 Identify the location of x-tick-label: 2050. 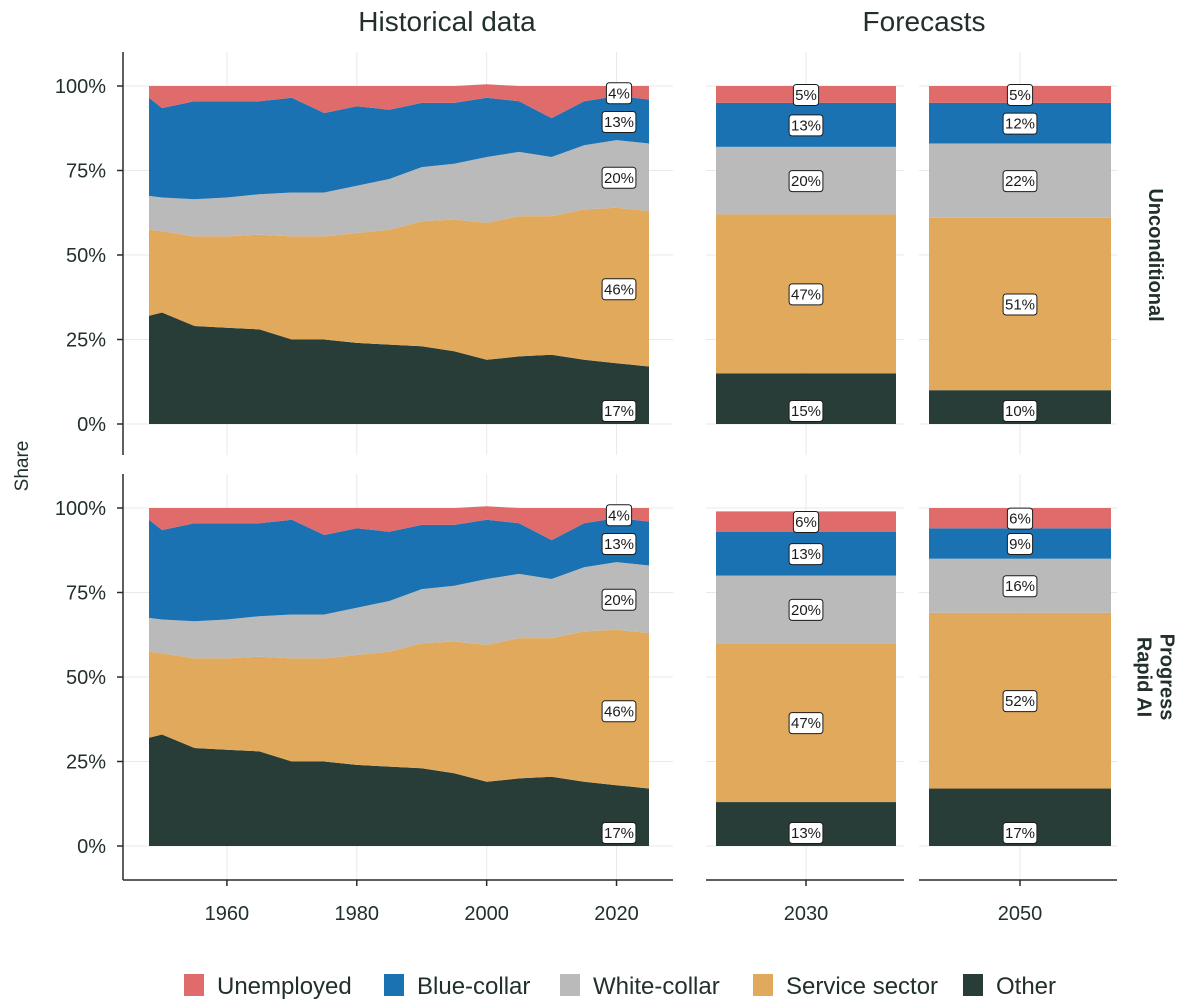
(1020, 914).